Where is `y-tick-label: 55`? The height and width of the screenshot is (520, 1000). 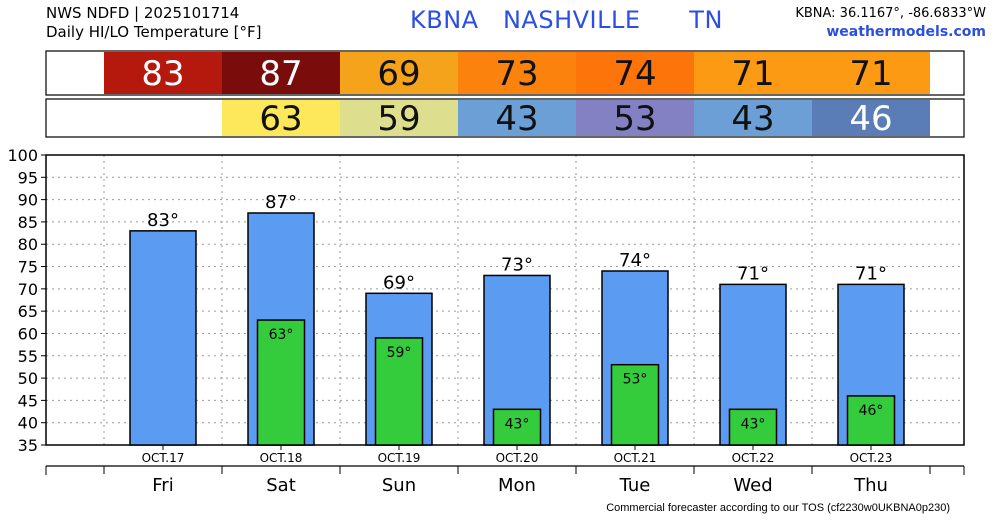
y-tick-label: 55 is located at coordinates (28, 356).